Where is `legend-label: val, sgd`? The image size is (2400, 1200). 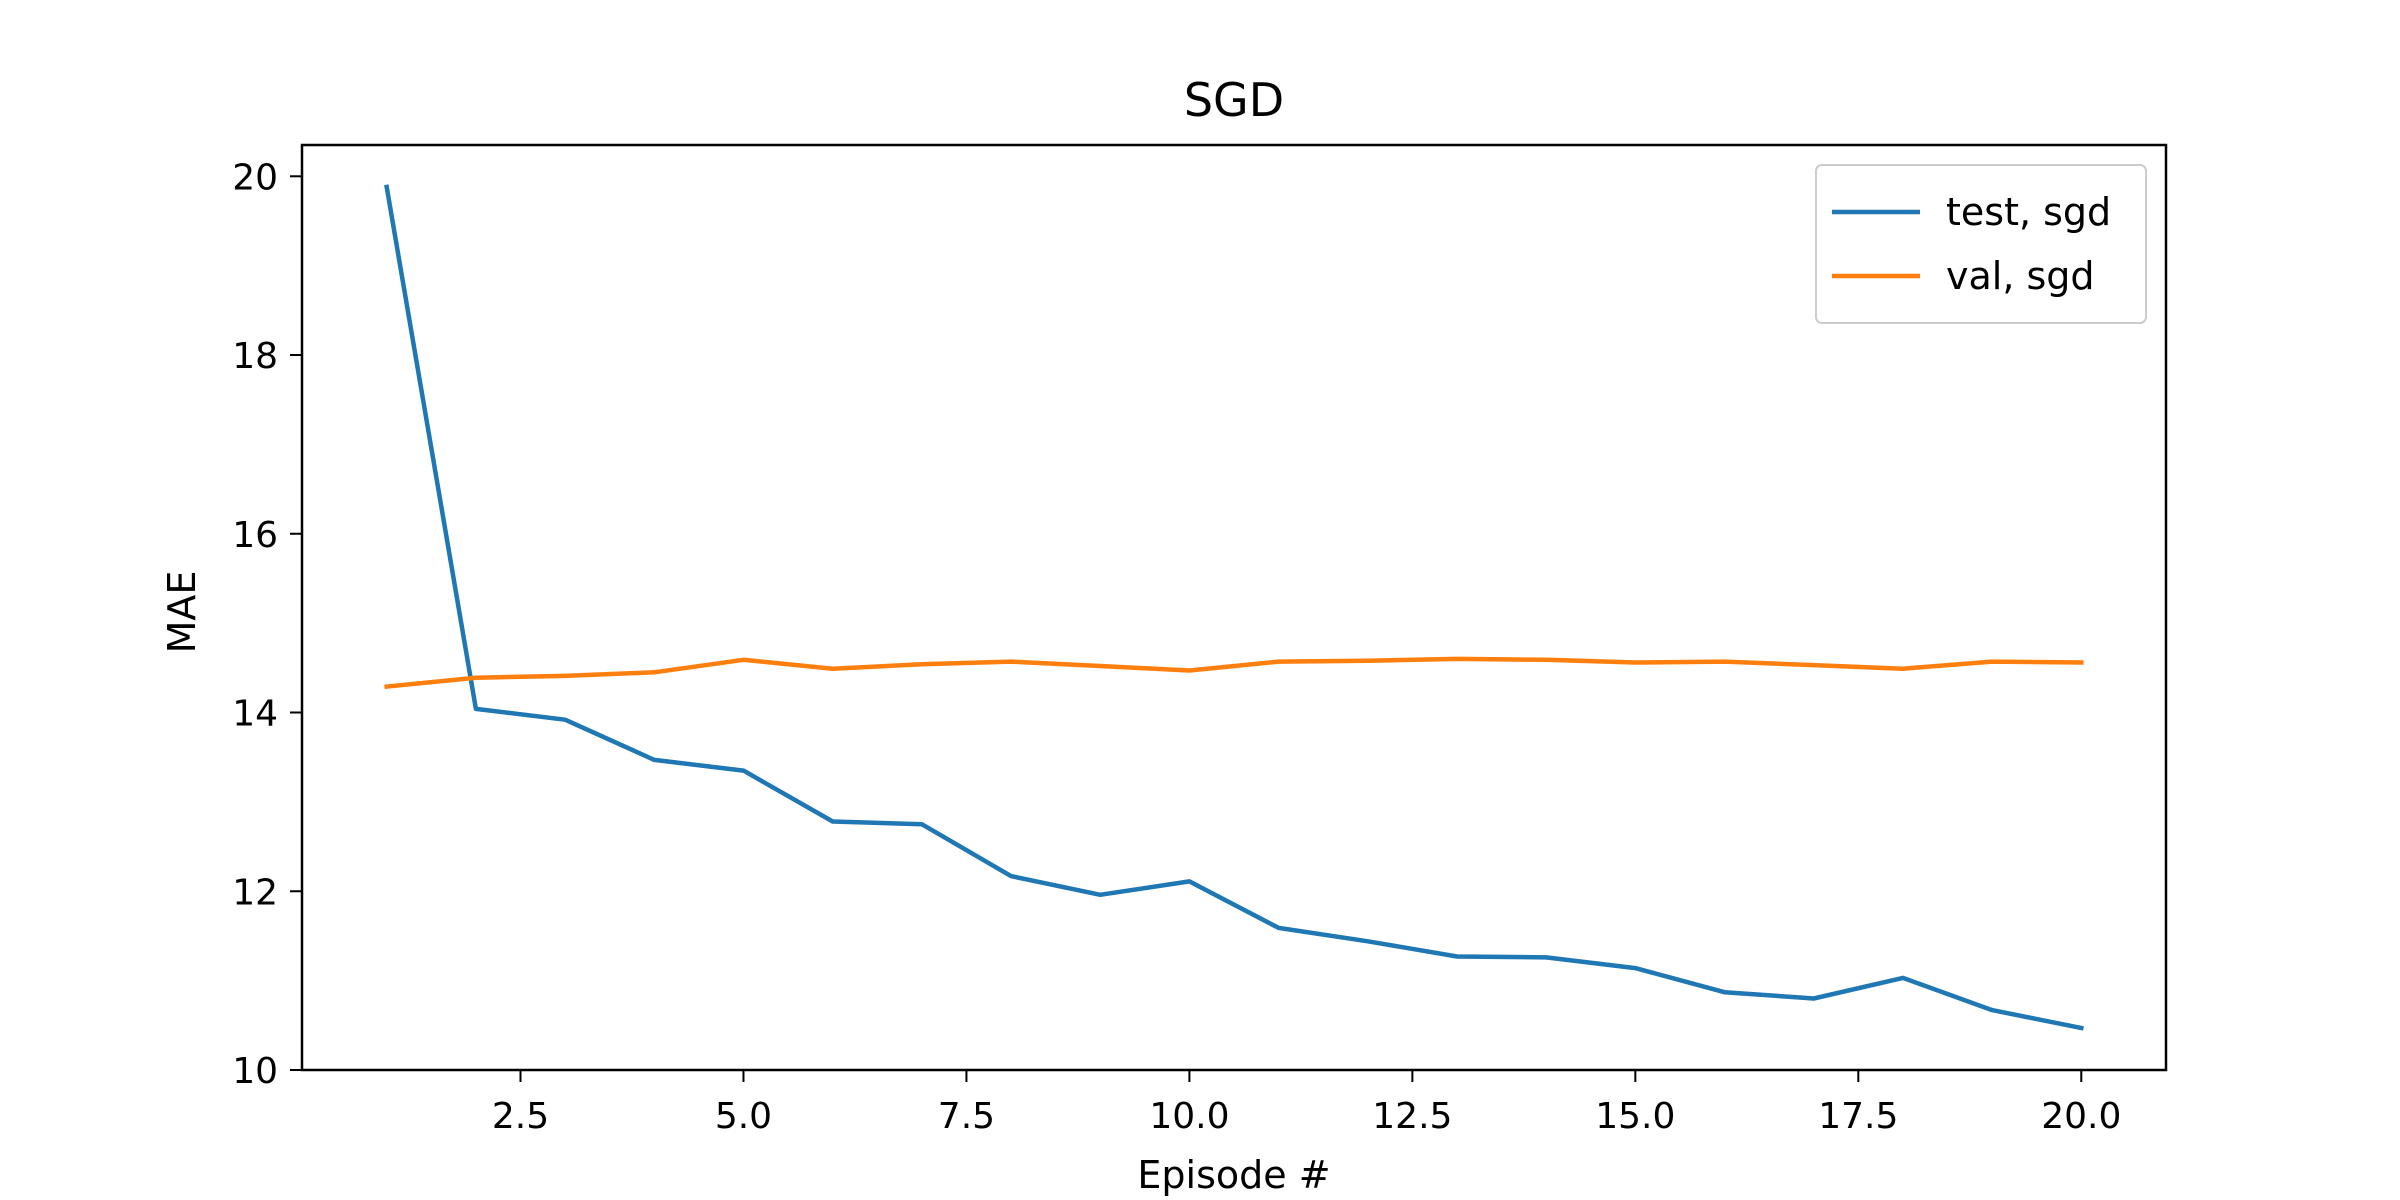
legend-label: val, sgd is located at coordinates (2020, 276).